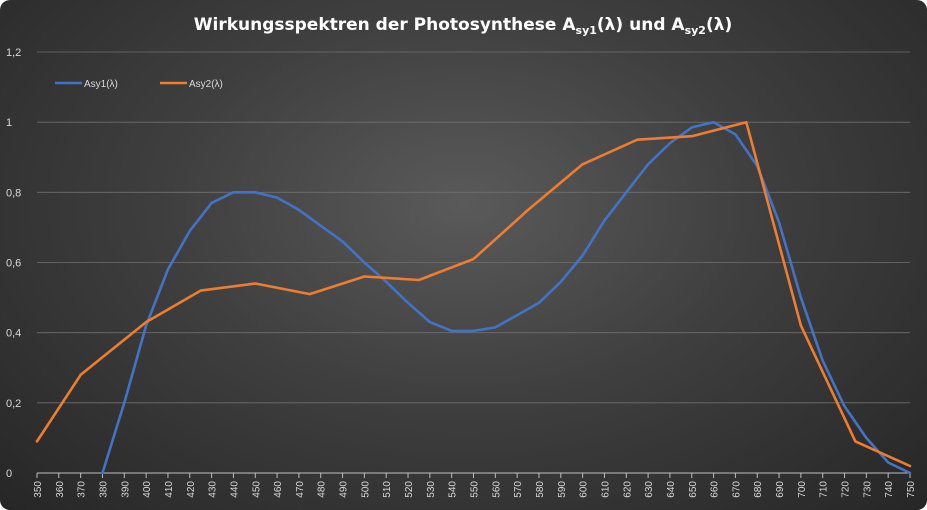  What do you see at coordinates (378, 25) in the screenshot?
I see `chart-title-prefix: Wirkungsspektren der Photosynthese` at bounding box center [378, 25].